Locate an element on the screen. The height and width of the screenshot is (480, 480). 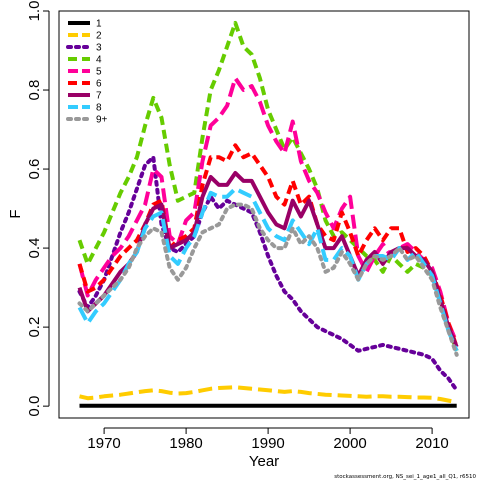
x-tick-label: 1970 is located at coordinates (103, 443).